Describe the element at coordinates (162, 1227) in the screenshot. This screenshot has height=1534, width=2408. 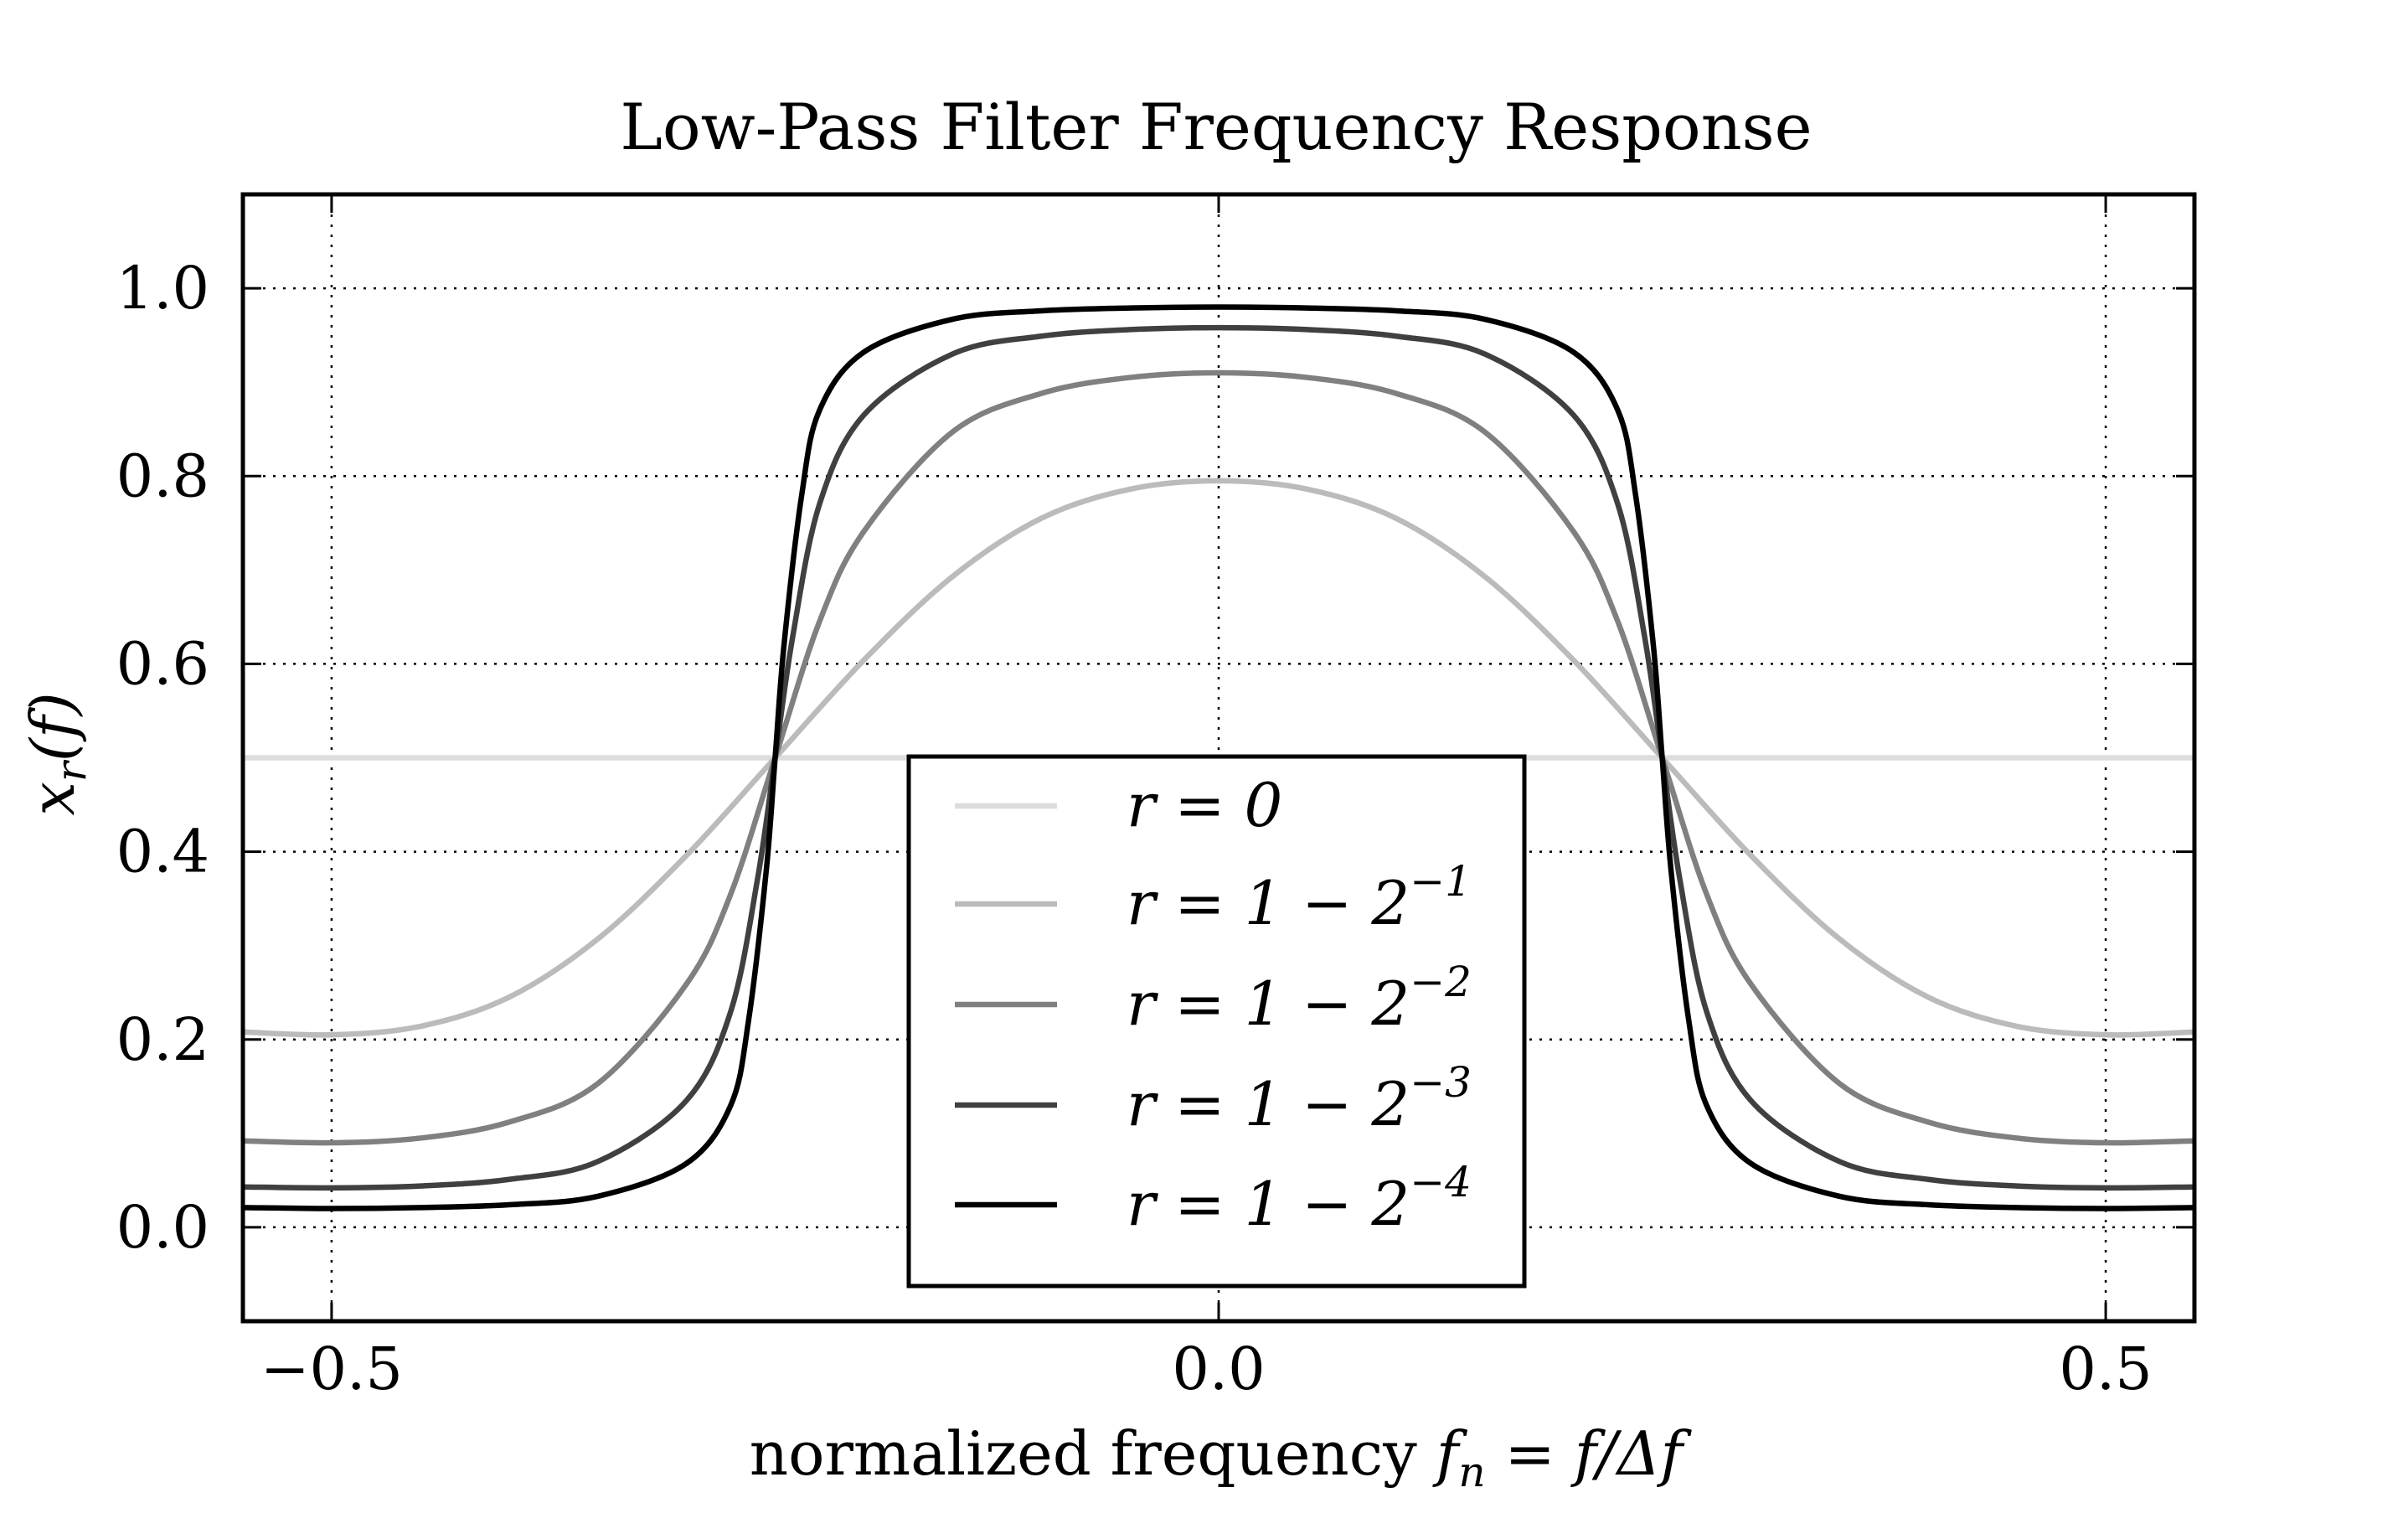
I see `y-tick-label-0: 0.0` at that location.